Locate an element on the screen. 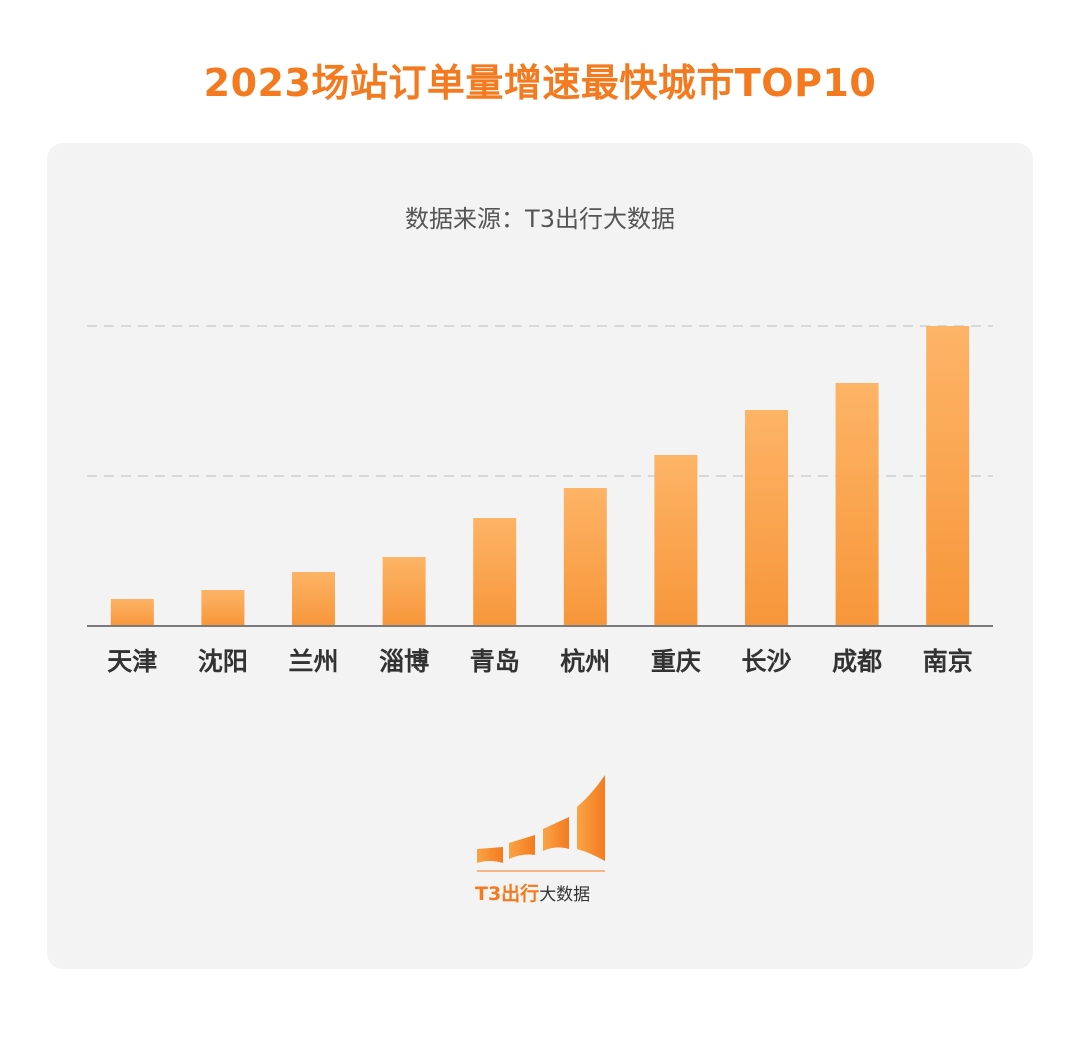 The width and height of the screenshot is (1080, 1053). category-label: 南京 is located at coordinates (948, 661).